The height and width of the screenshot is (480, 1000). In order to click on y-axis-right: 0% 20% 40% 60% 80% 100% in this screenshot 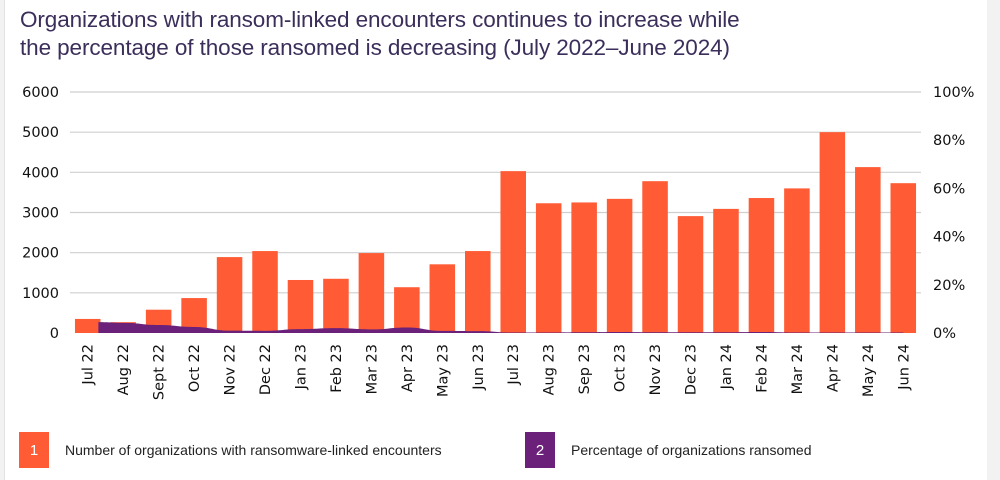, I will do `click(953, 213)`.